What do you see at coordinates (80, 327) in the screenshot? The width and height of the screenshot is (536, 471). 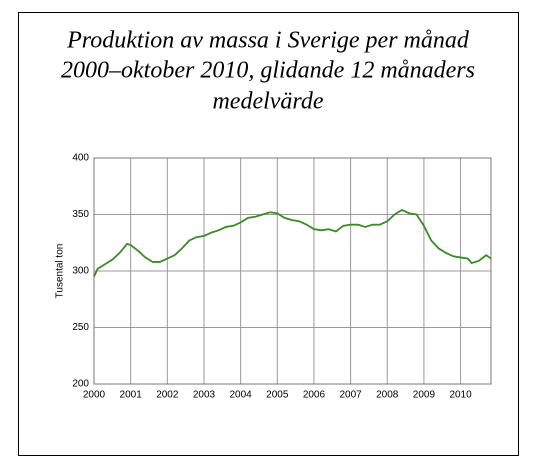 I see `y-tick-label: 250` at bounding box center [80, 327].